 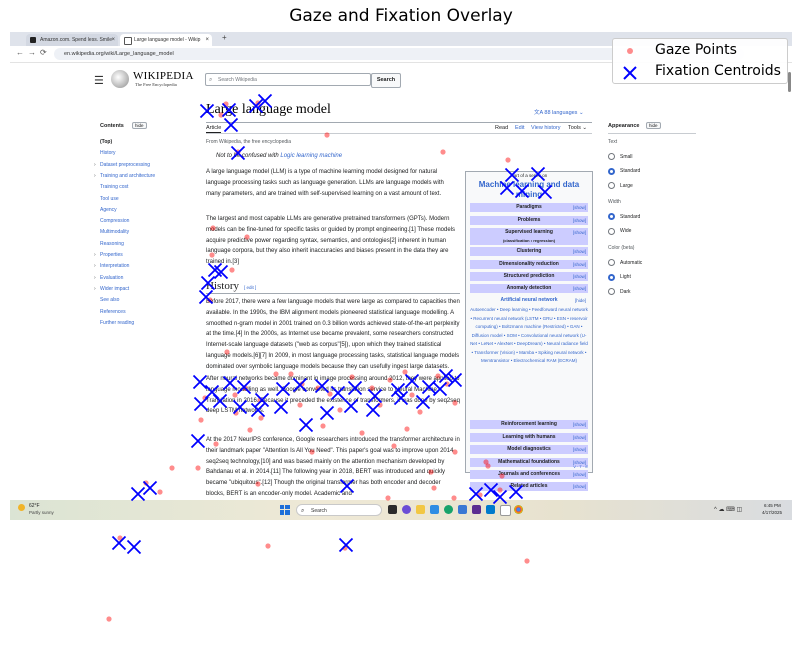 What do you see at coordinates (114, 232) in the screenshot?
I see `toc-item: Multimodality` at bounding box center [114, 232].